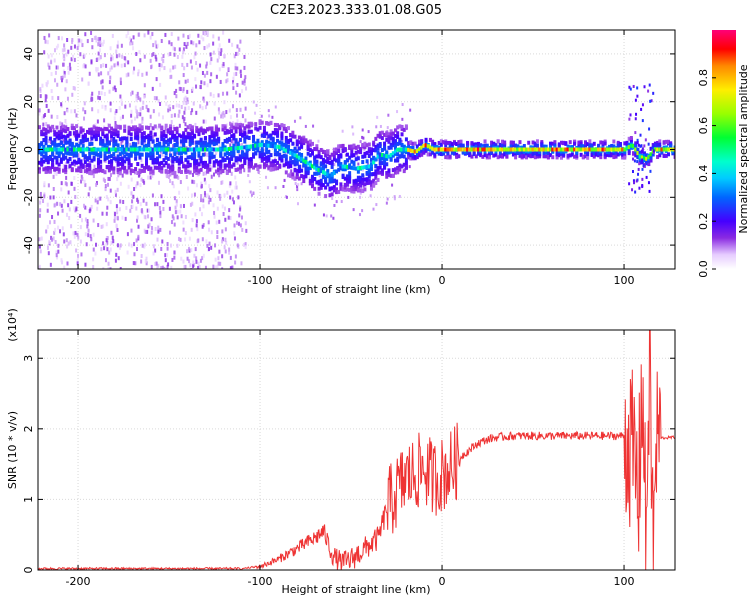 This screenshot has height=600, width=750. Describe the element at coordinates (12, 149) in the screenshot. I see `spectrogram-ylabel: Frequency (Hz)` at that location.